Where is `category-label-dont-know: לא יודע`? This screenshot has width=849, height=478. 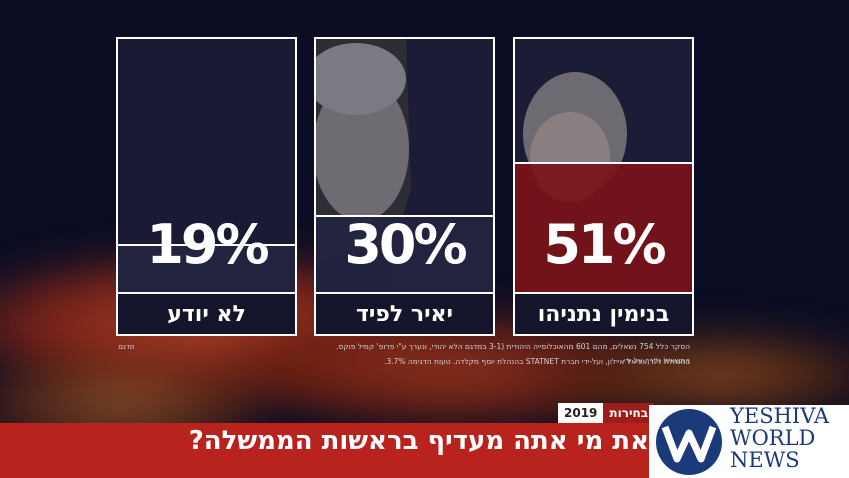 category-label-dont-know: לא יודע is located at coordinates (206, 313).